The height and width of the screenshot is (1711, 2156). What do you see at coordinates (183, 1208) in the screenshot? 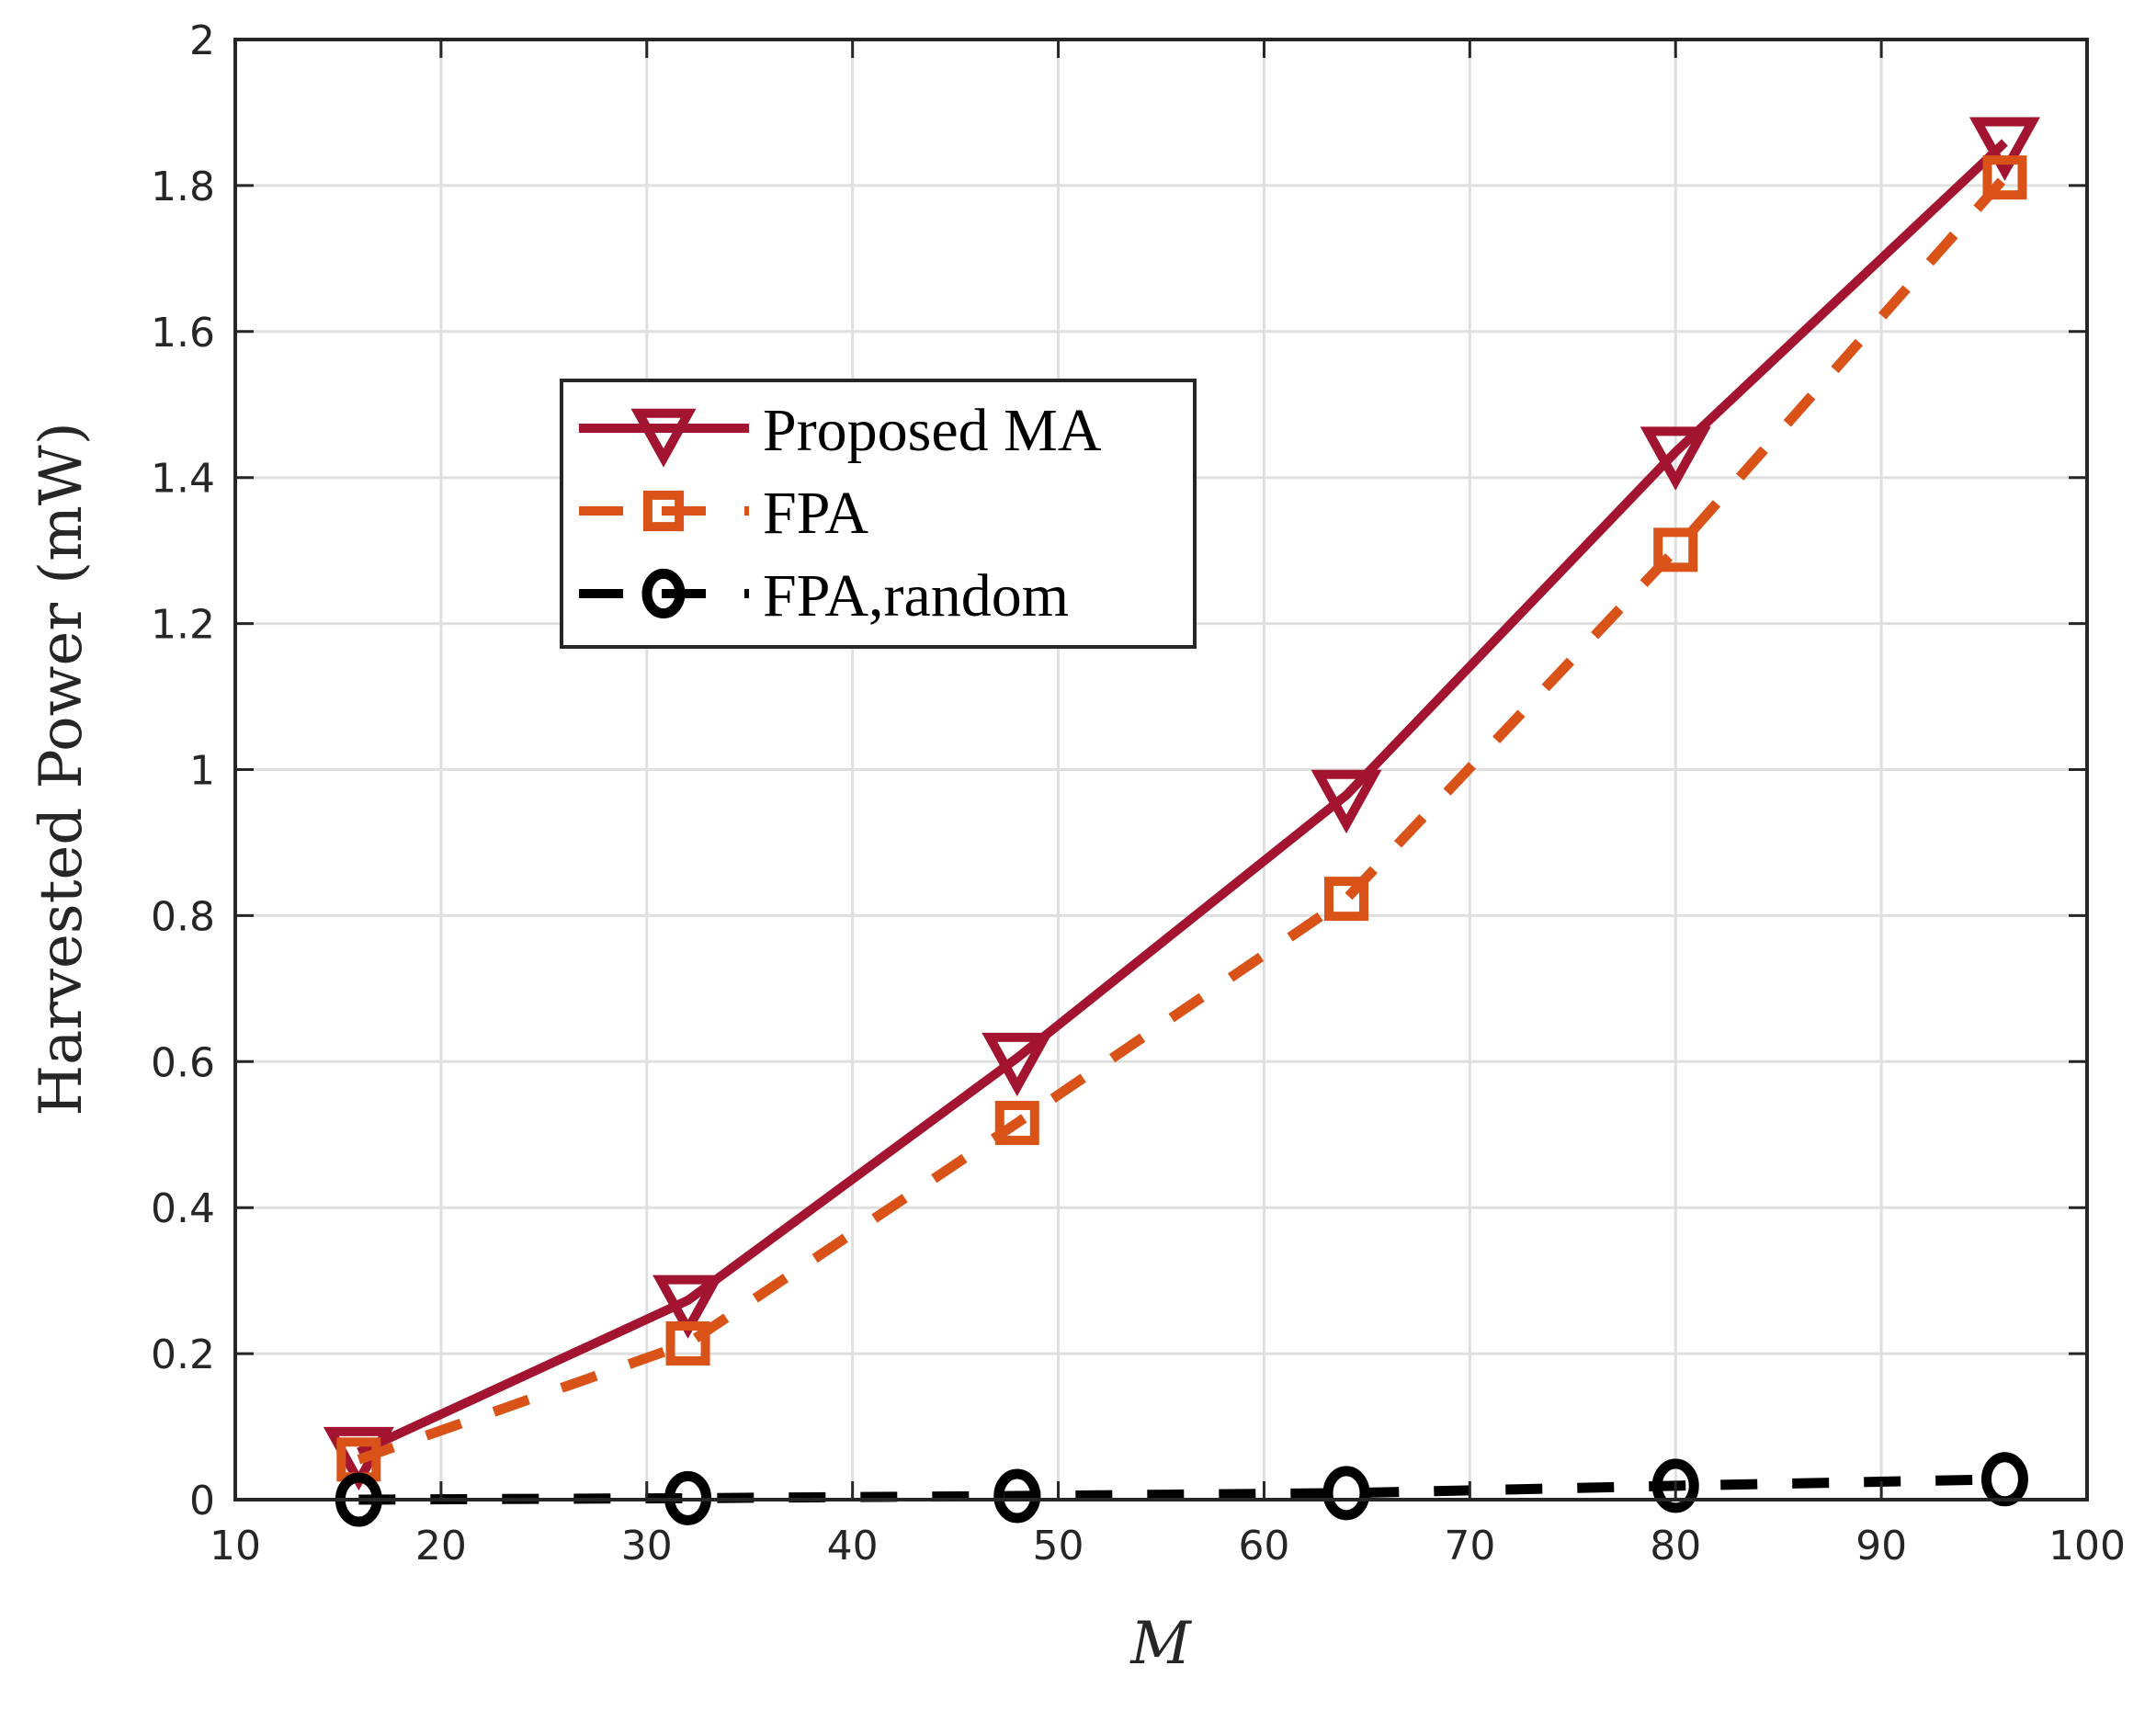
I see `y-tick-label: 0.4` at bounding box center [183, 1208].